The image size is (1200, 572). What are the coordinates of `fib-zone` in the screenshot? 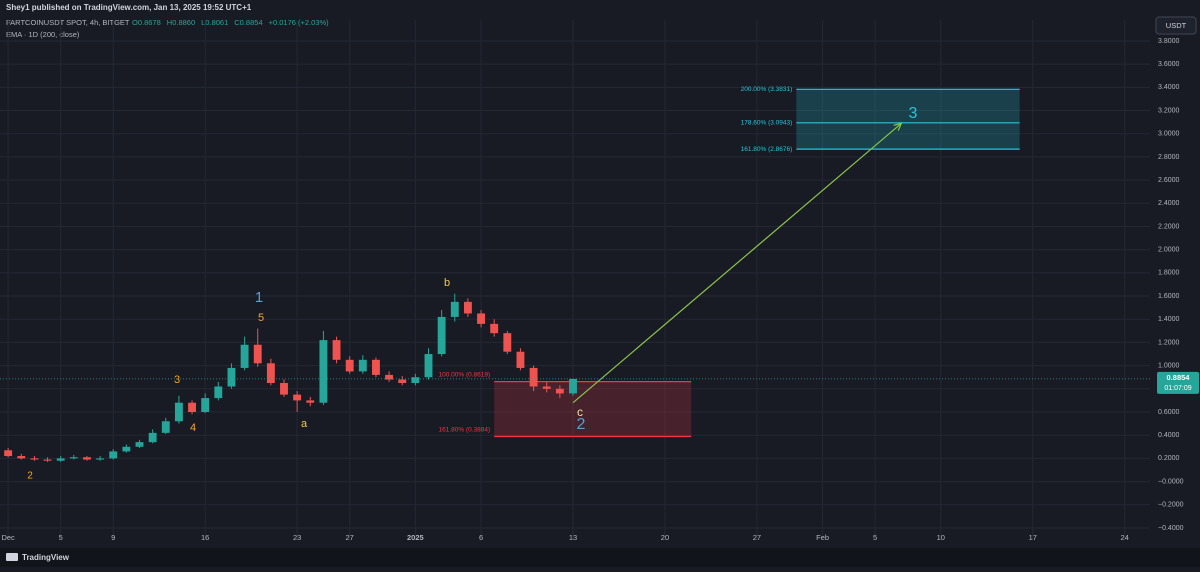 It's located at (908, 119).